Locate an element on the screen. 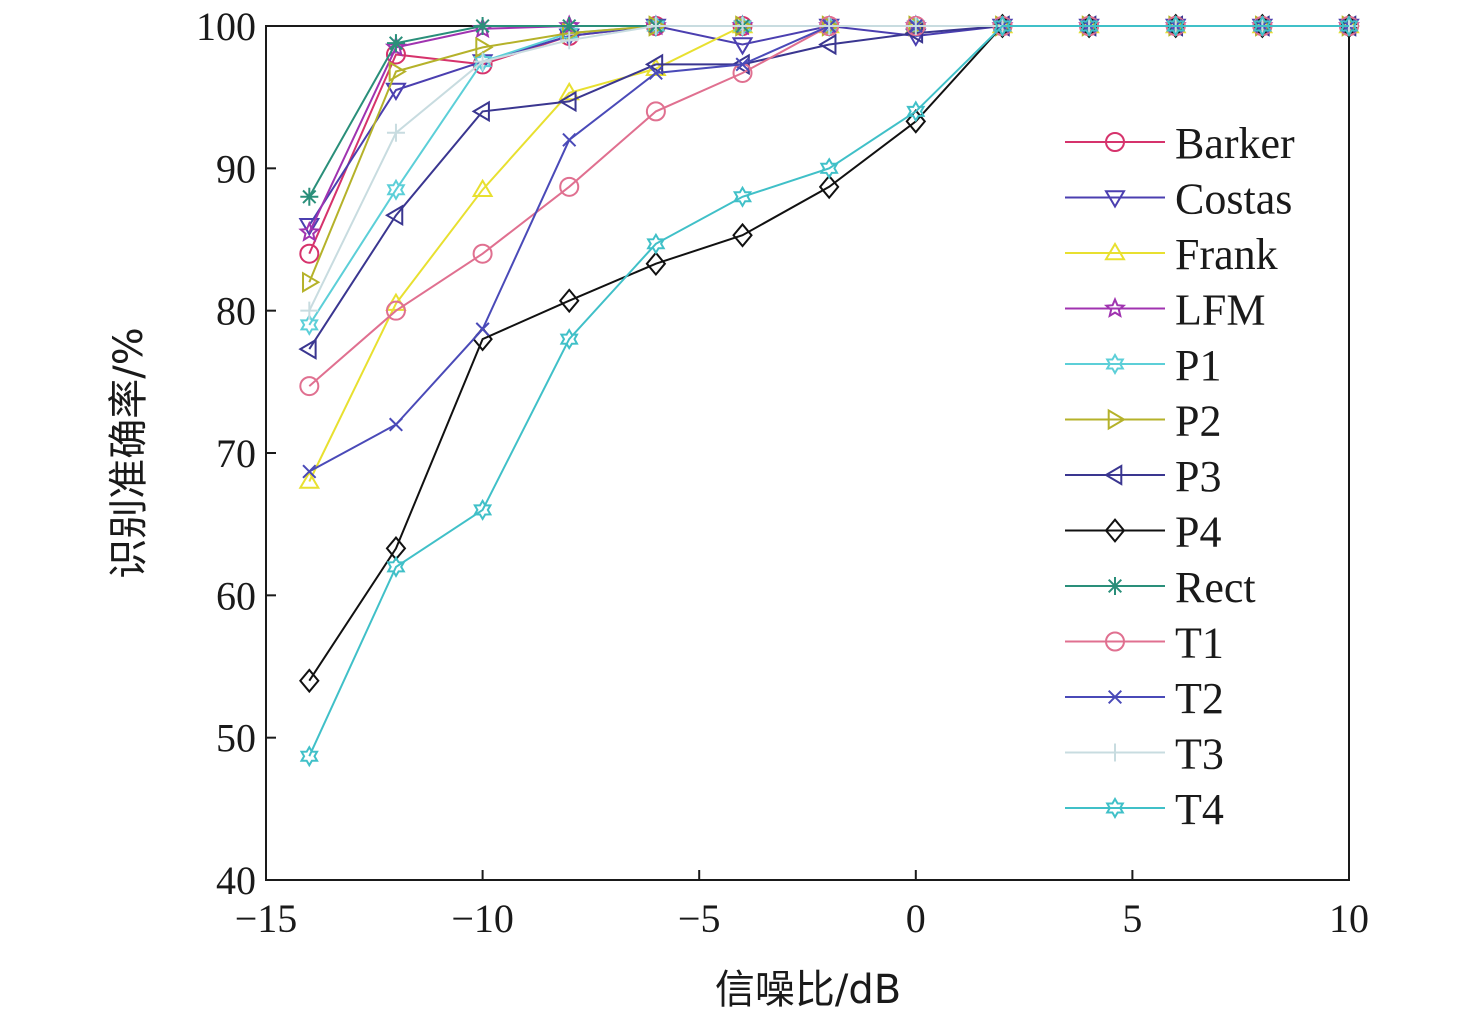  legend-marker-lfm is located at coordinates (1115, 307).